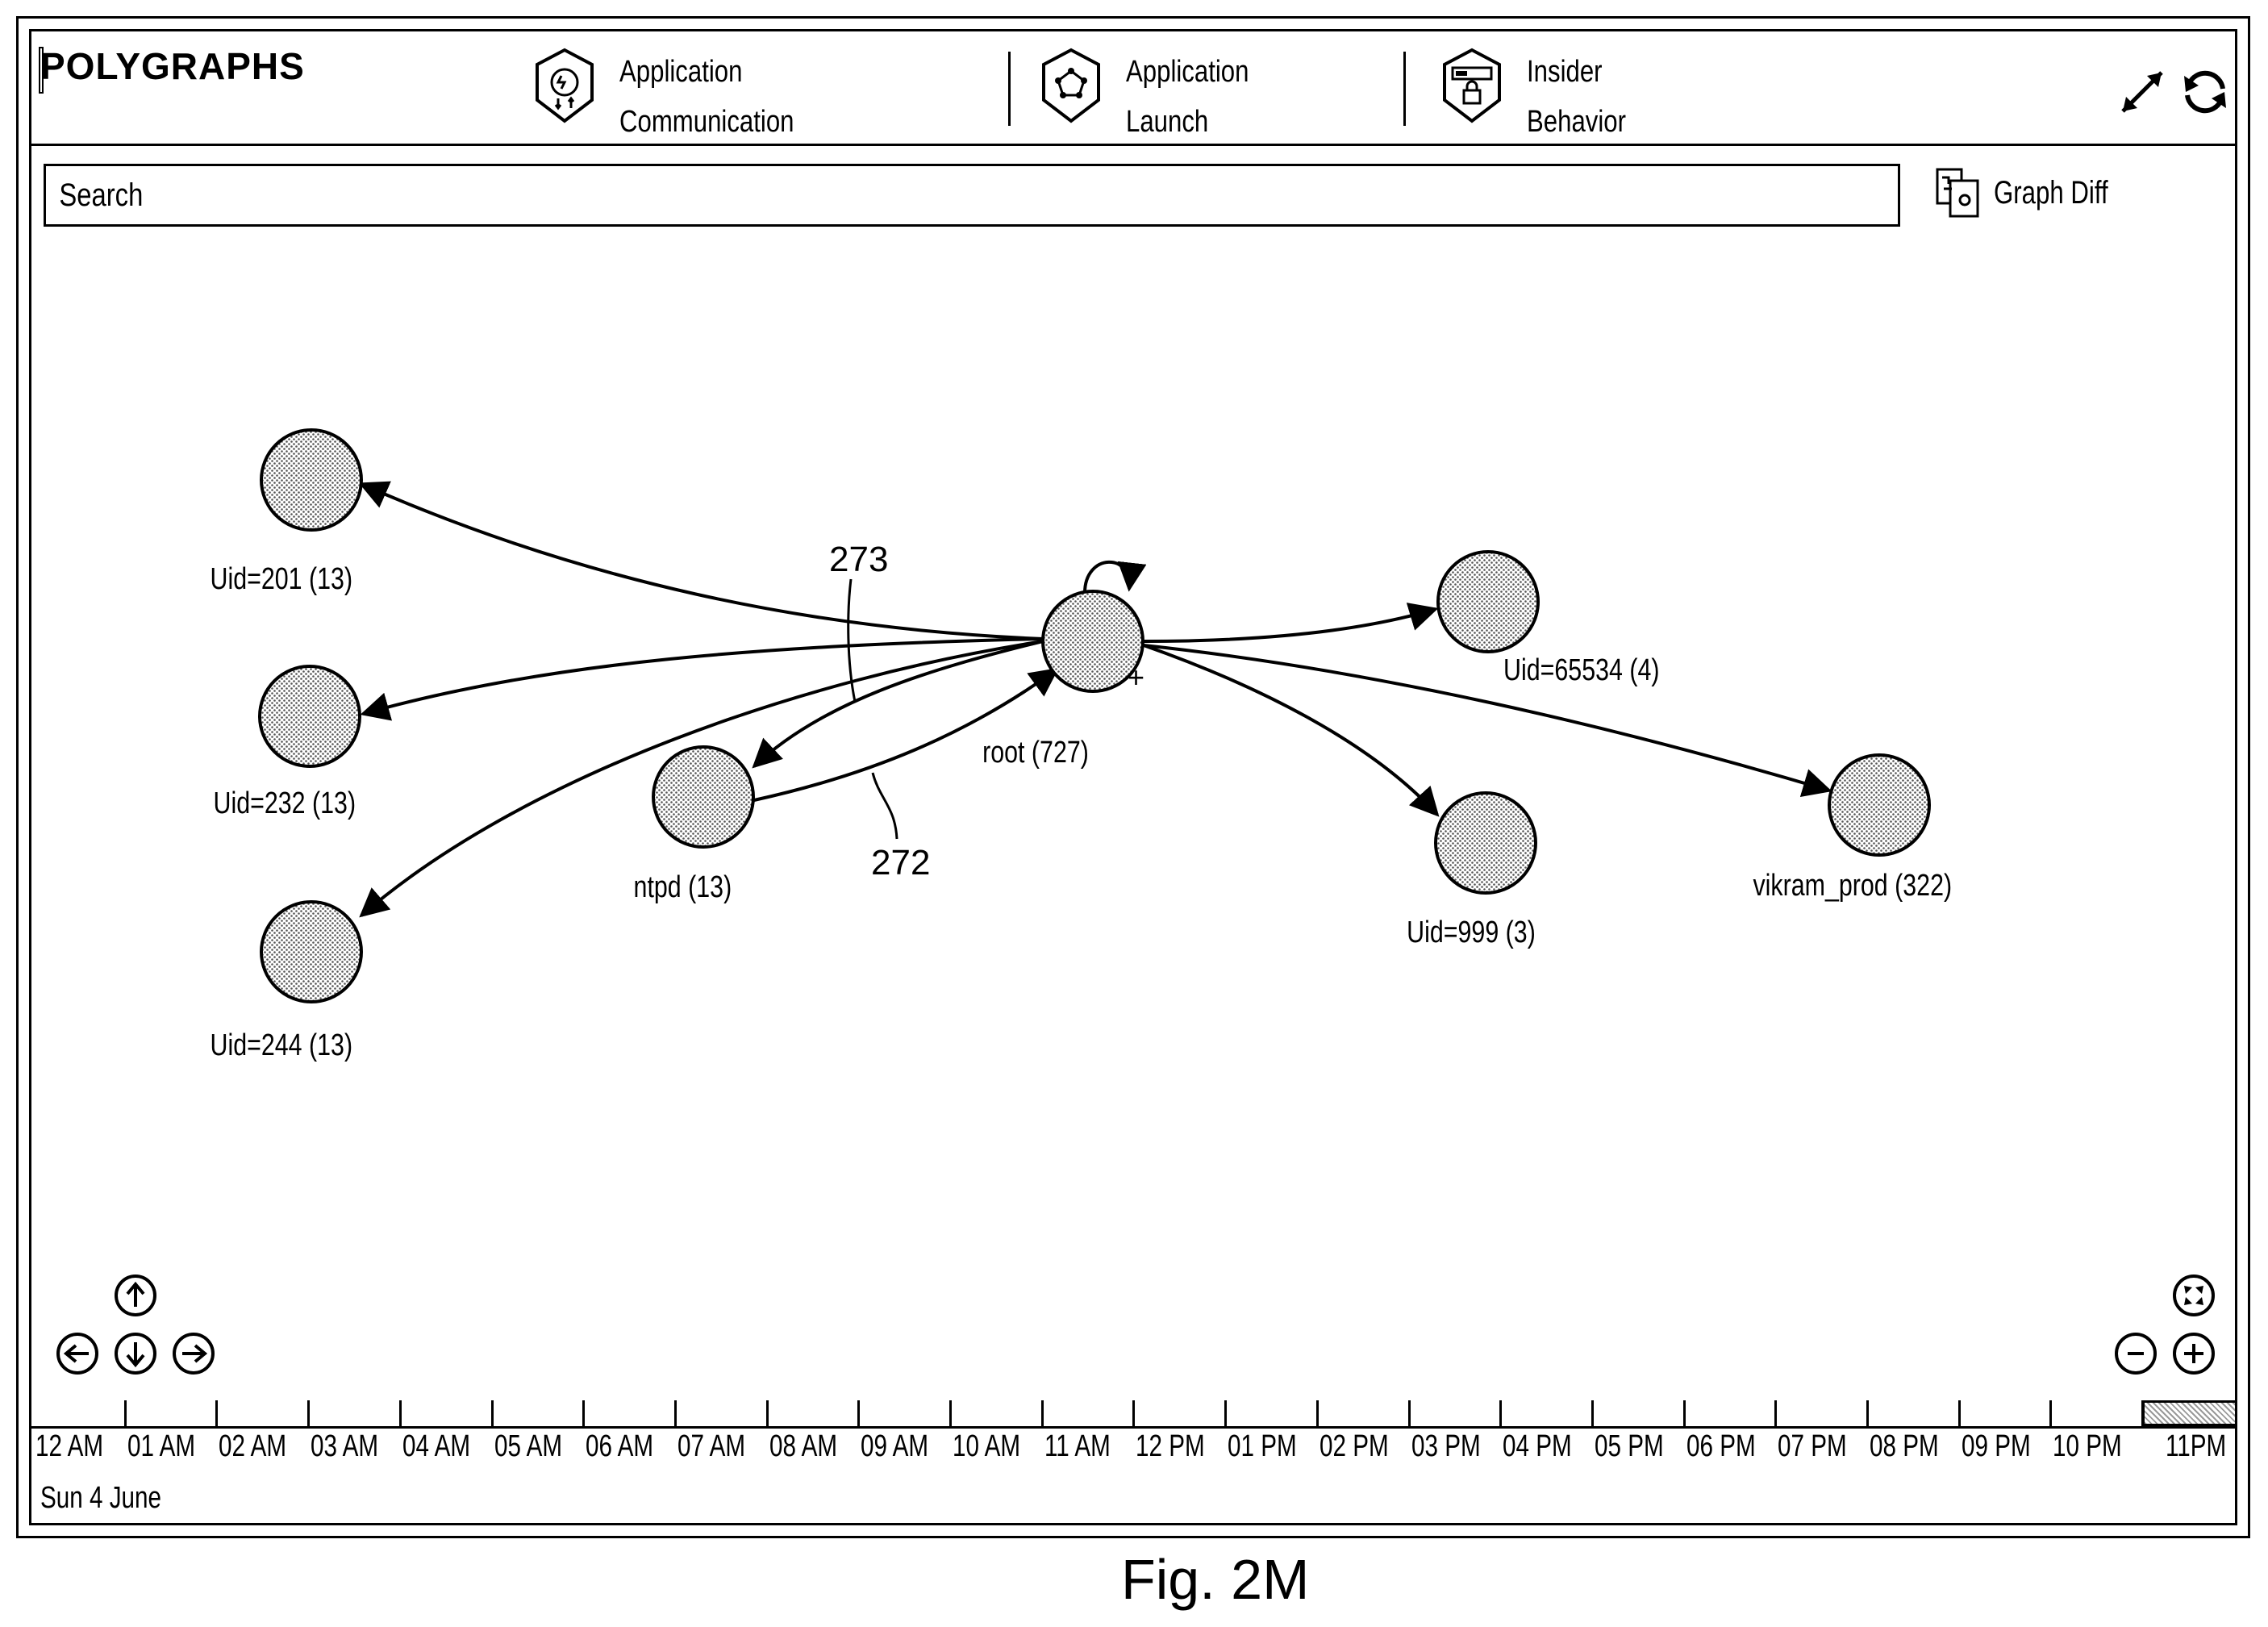 Image resolution: width=2268 pixels, height=1627 pixels. Describe the element at coordinates (1077, 1446) in the screenshot. I see `timeline-hour-label: 11 AM` at that location.